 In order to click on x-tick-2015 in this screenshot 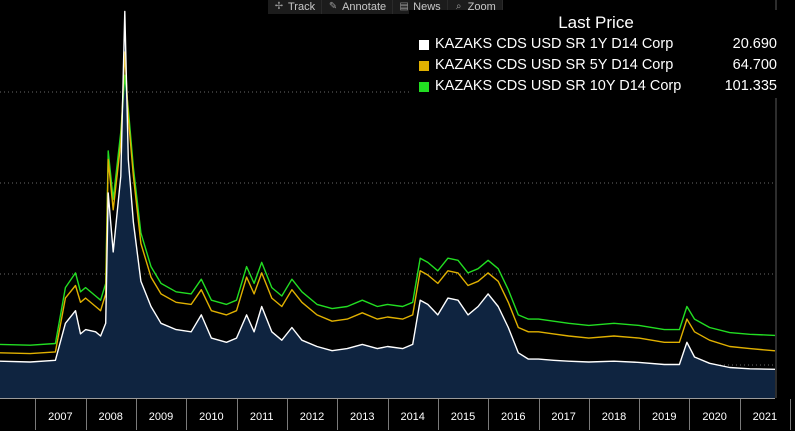, I will do `click(438, 414)`.